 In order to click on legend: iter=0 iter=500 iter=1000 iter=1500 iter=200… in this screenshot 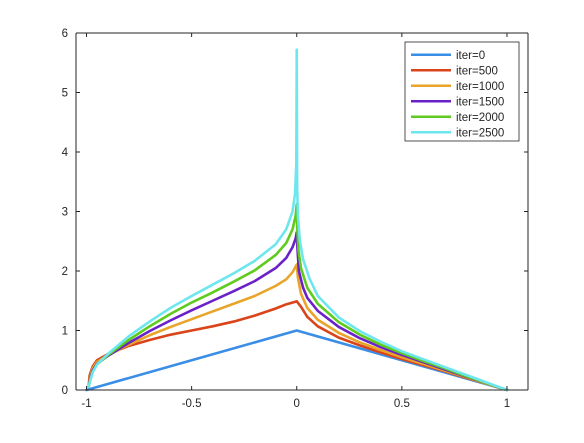, I will do `click(462, 91)`.